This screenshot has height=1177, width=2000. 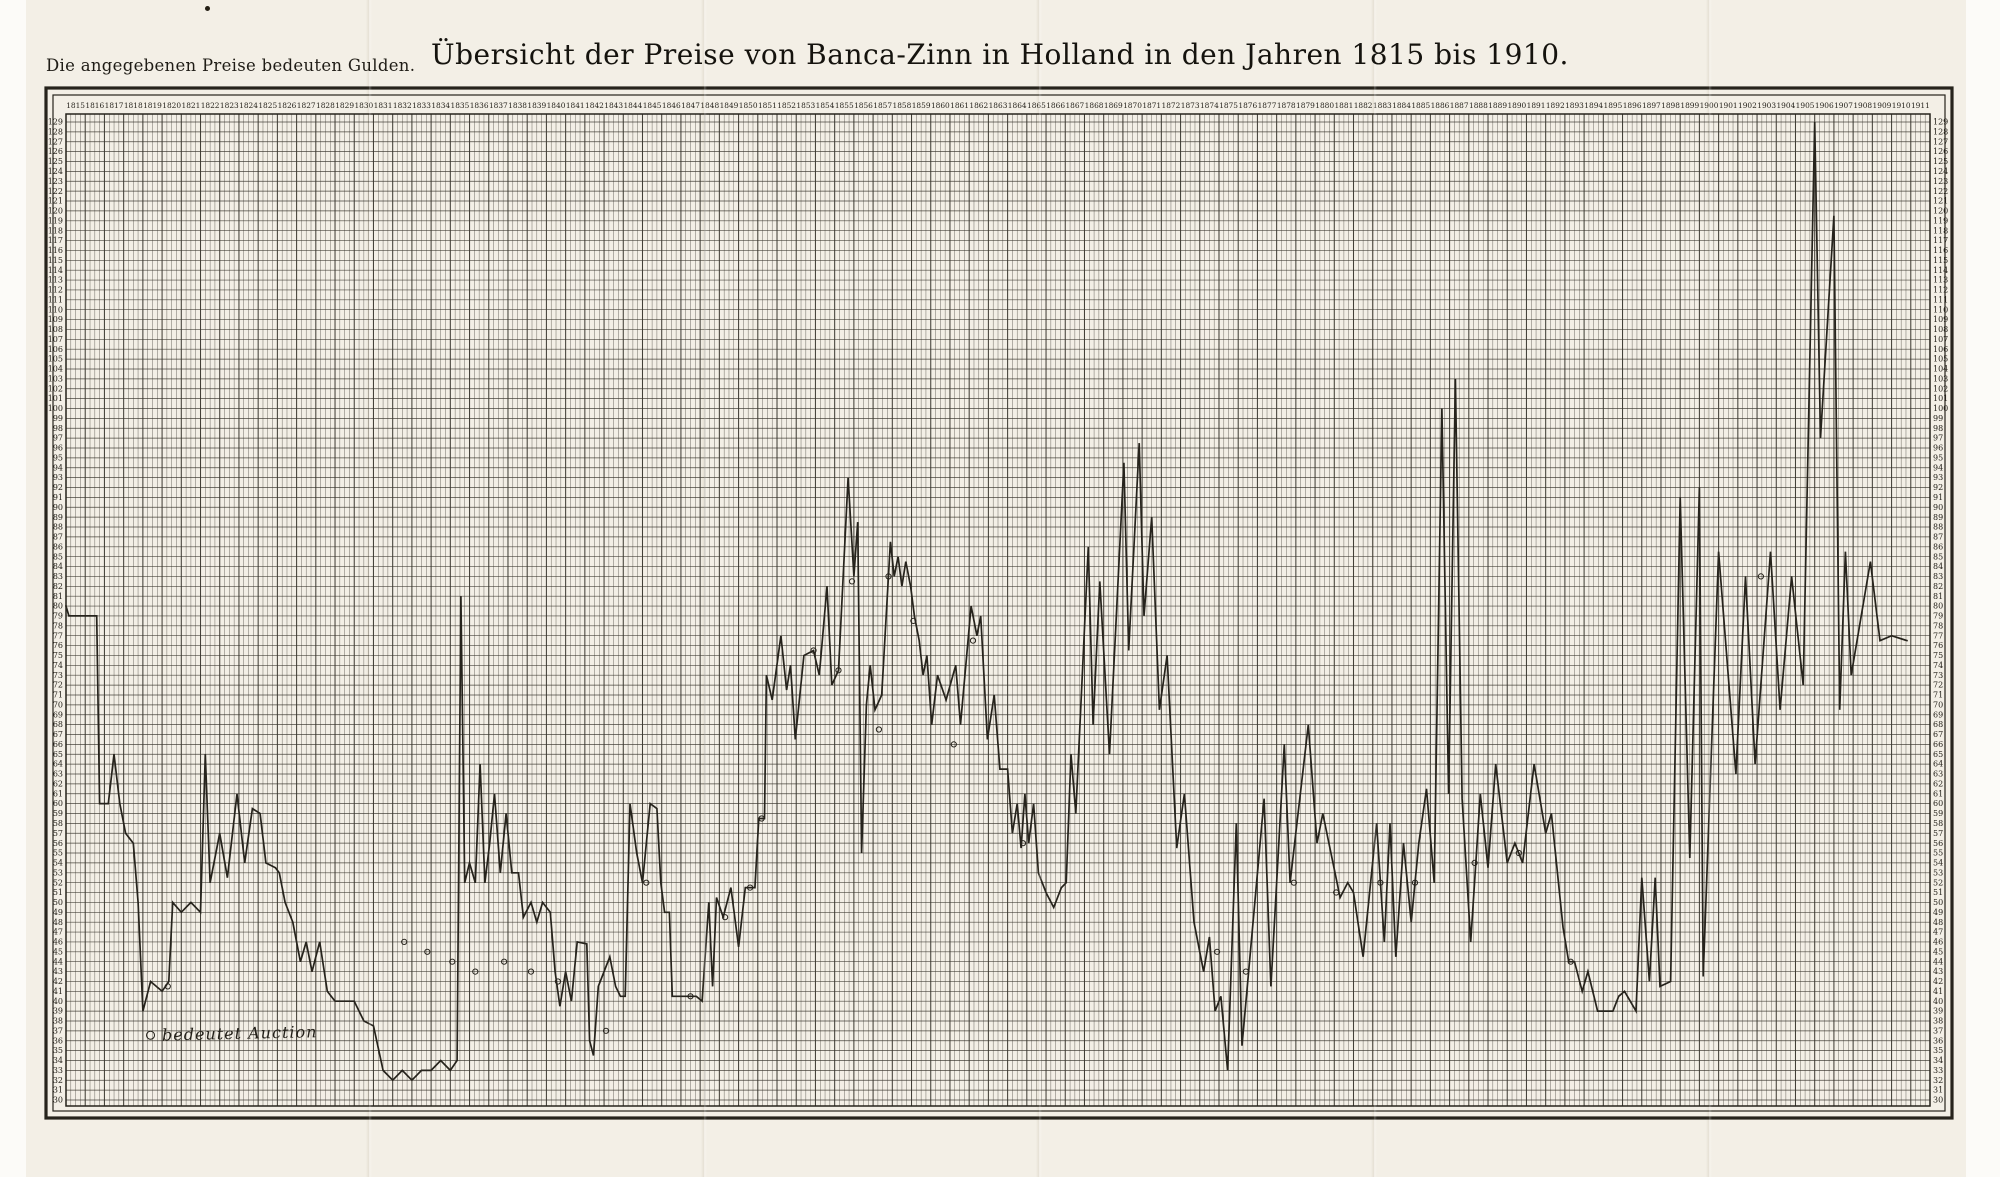 What do you see at coordinates (55, 339) in the screenshot?
I see `price-tick-label: 107` at bounding box center [55, 339].